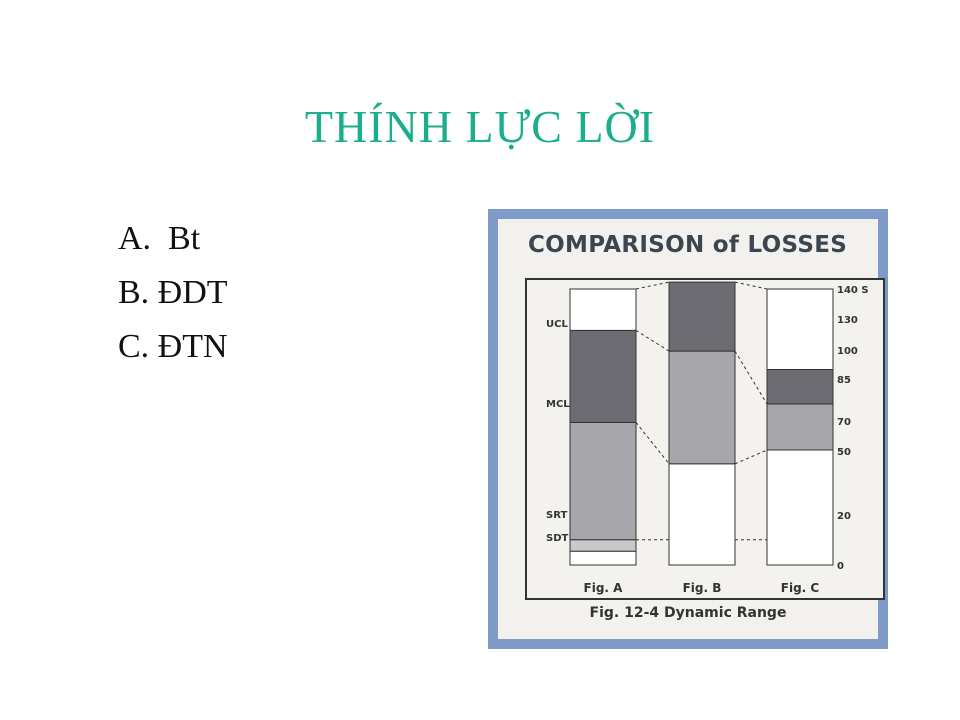 The width and height of the screenshot is (960, 720). What do you see at coordinates (844, 516) in the screenshot?
I see `axis-tick-label: 20` at bounding box center [844, 516].